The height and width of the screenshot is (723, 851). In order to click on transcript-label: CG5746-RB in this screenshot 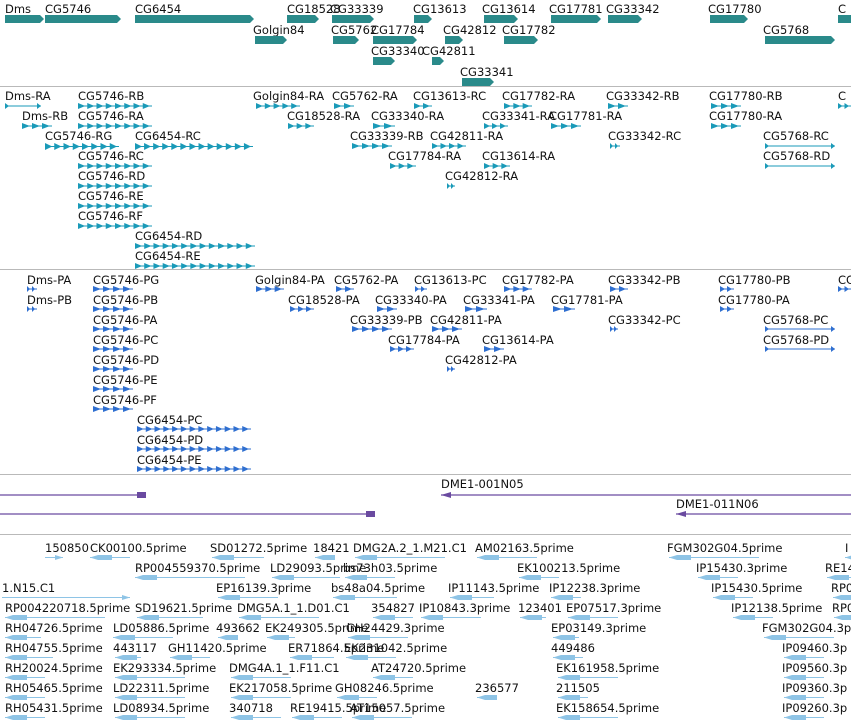, I will do `click(111, 96)`.